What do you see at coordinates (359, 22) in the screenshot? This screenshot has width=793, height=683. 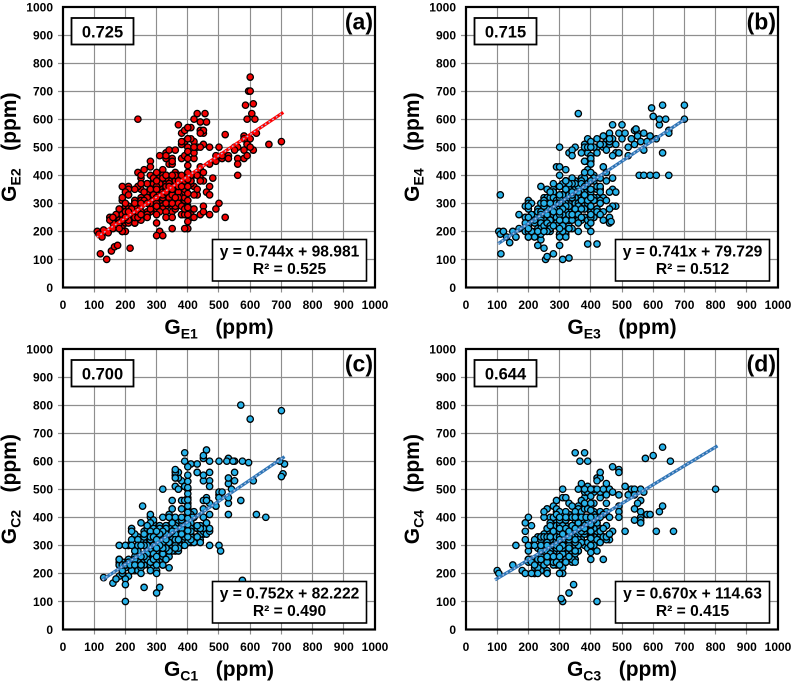 I see `svg-text: (a)` at bounding box center [359, 22].